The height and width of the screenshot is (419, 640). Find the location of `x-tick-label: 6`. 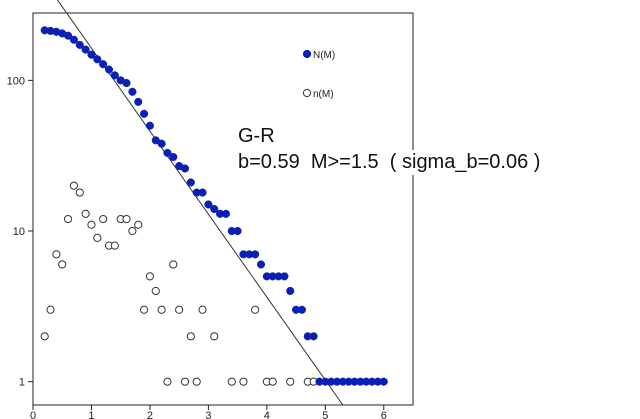

x-tick-label: 6 is located at coordinates (384, 414).